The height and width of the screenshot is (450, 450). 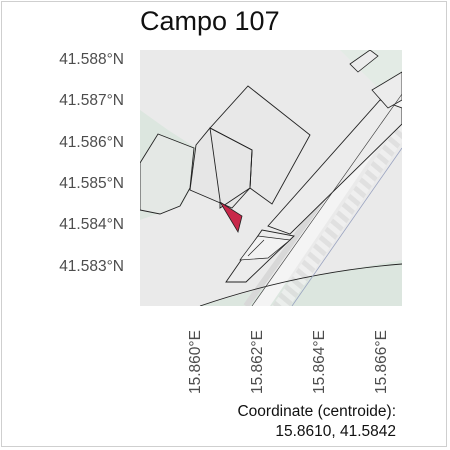 I want to click on road-outline, so click(x=300, y=284).